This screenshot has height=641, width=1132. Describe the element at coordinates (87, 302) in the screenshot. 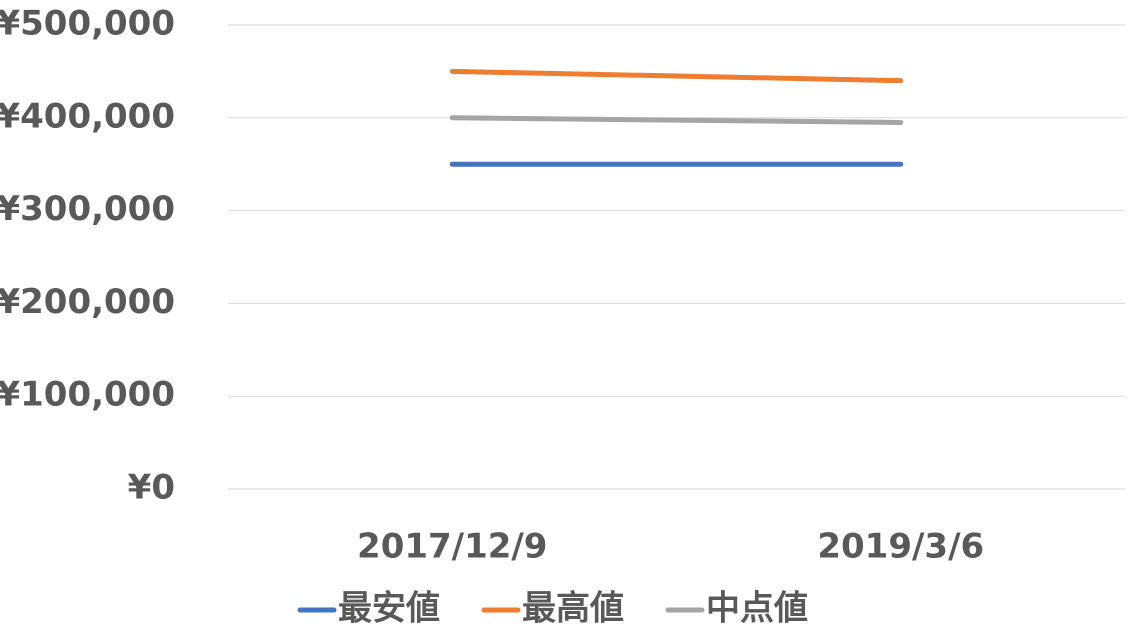

I see `y-tick-label: ¥200,000` at that location.